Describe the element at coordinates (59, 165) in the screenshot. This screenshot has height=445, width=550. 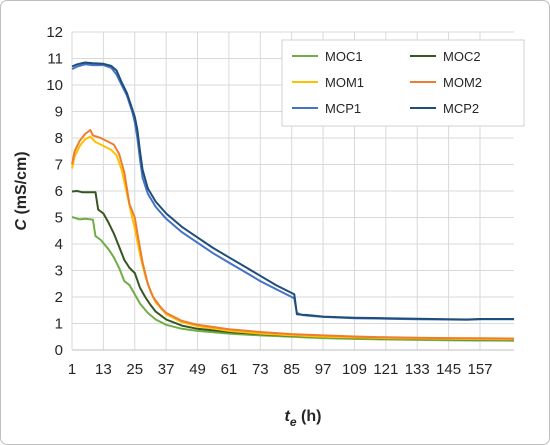
I see `y-tick-label: 7` at that location.